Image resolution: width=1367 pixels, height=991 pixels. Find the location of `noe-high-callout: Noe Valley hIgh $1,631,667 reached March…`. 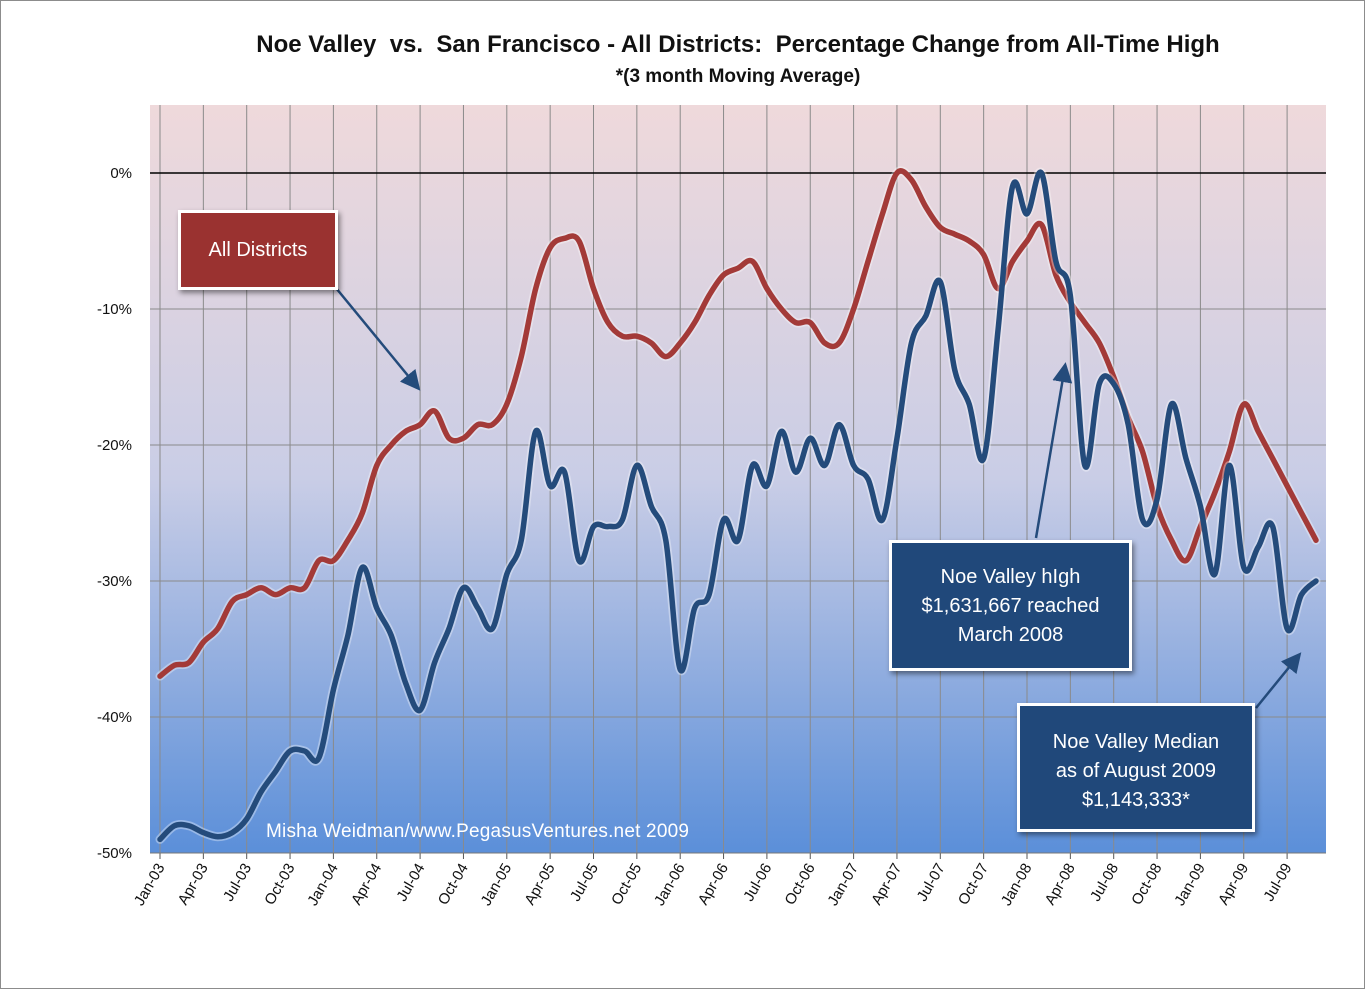

noe-high-callout: Noe Valley hIgh $1,631,667 reached March… is located at coordinates (1010, 605).